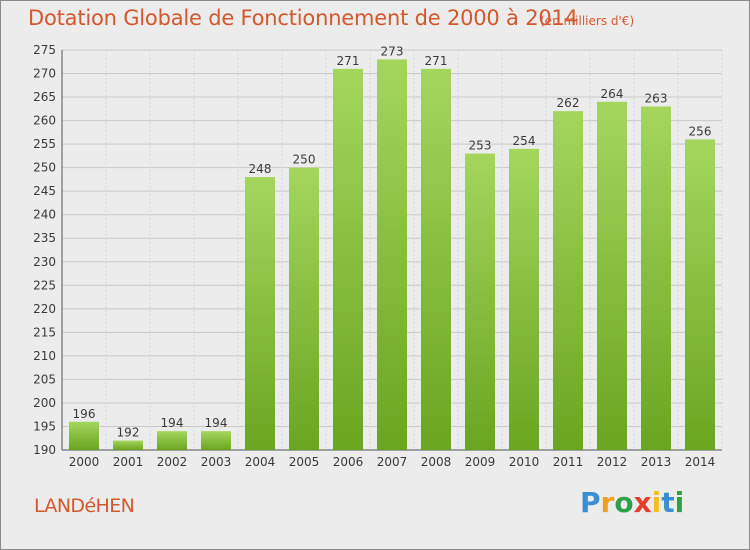  Describe the element at coordinates (84, 506) in the screenshot. I see `commune-name: LANDéHEN` at that location.